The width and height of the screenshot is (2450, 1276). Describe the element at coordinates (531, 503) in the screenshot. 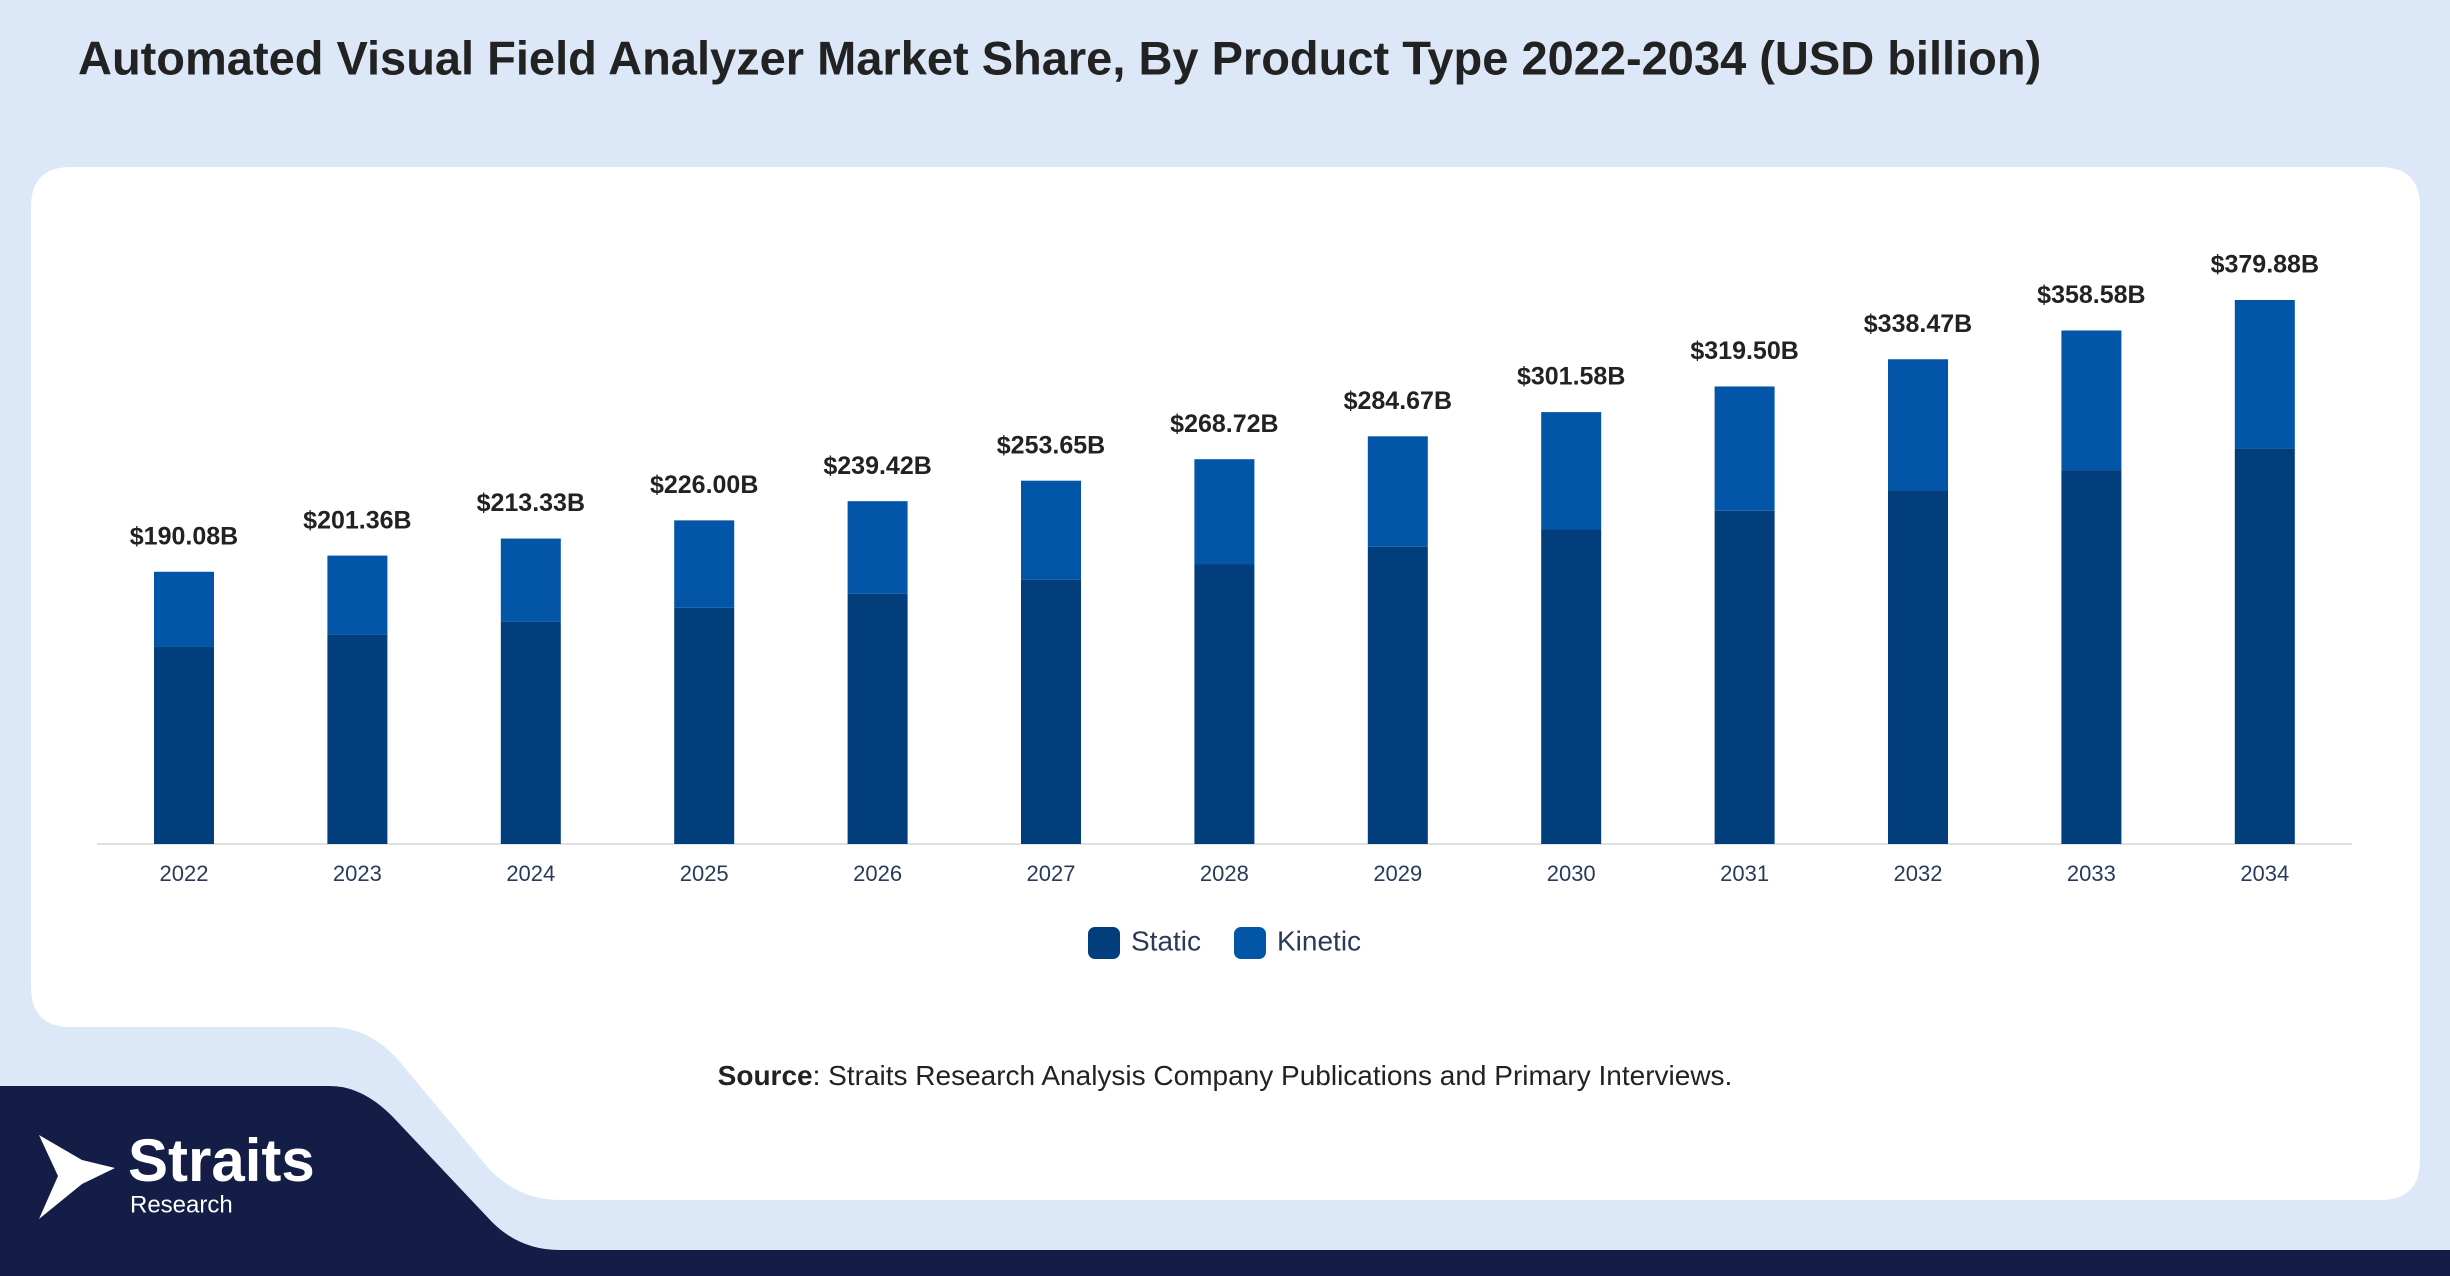

I see `total-label: $213.33B` at that location.